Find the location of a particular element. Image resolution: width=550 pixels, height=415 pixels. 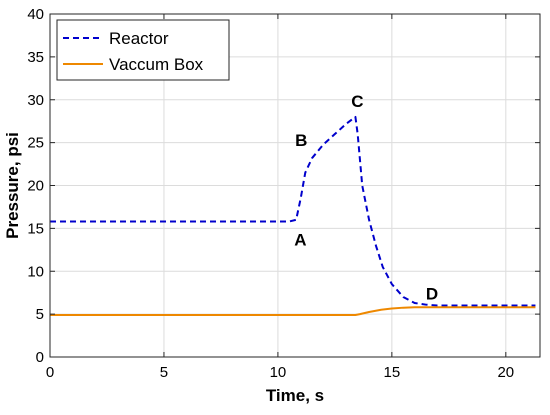

legend-box is located at coordinates (143, 50).